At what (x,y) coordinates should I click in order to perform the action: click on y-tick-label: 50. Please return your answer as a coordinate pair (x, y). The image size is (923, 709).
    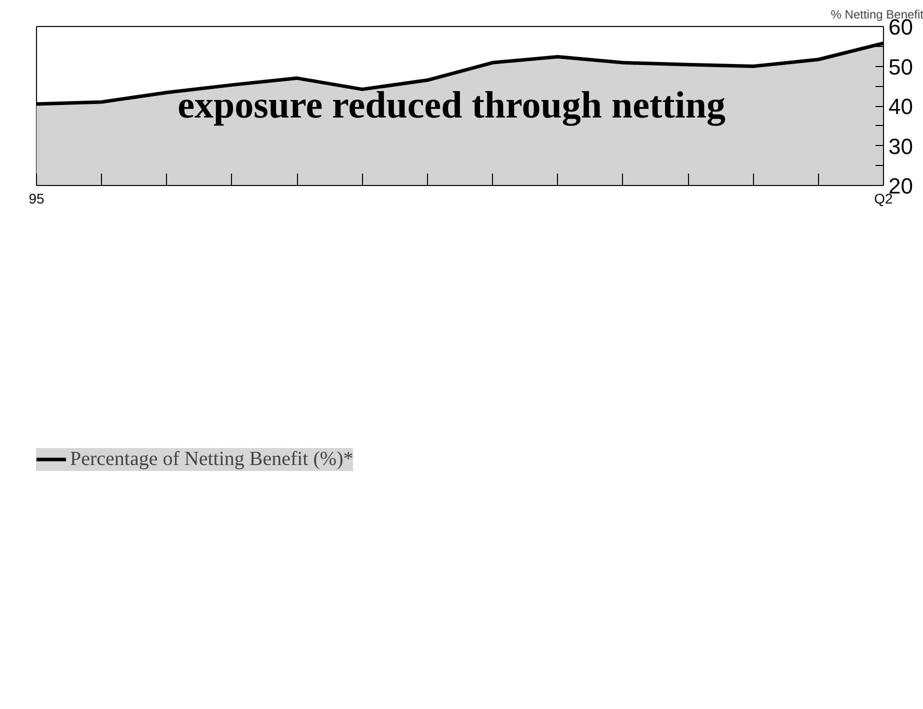
    Looking at the image, I should click on (900, 67).